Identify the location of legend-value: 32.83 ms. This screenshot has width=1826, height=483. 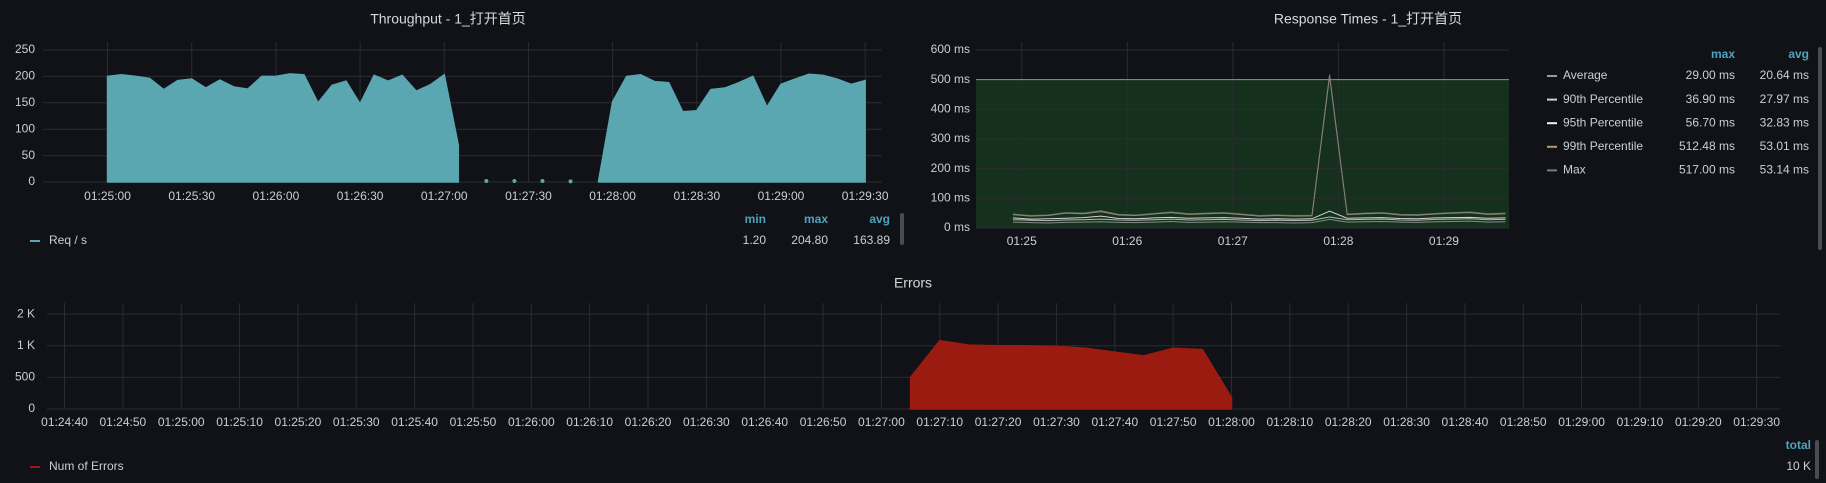
(1784, 122).